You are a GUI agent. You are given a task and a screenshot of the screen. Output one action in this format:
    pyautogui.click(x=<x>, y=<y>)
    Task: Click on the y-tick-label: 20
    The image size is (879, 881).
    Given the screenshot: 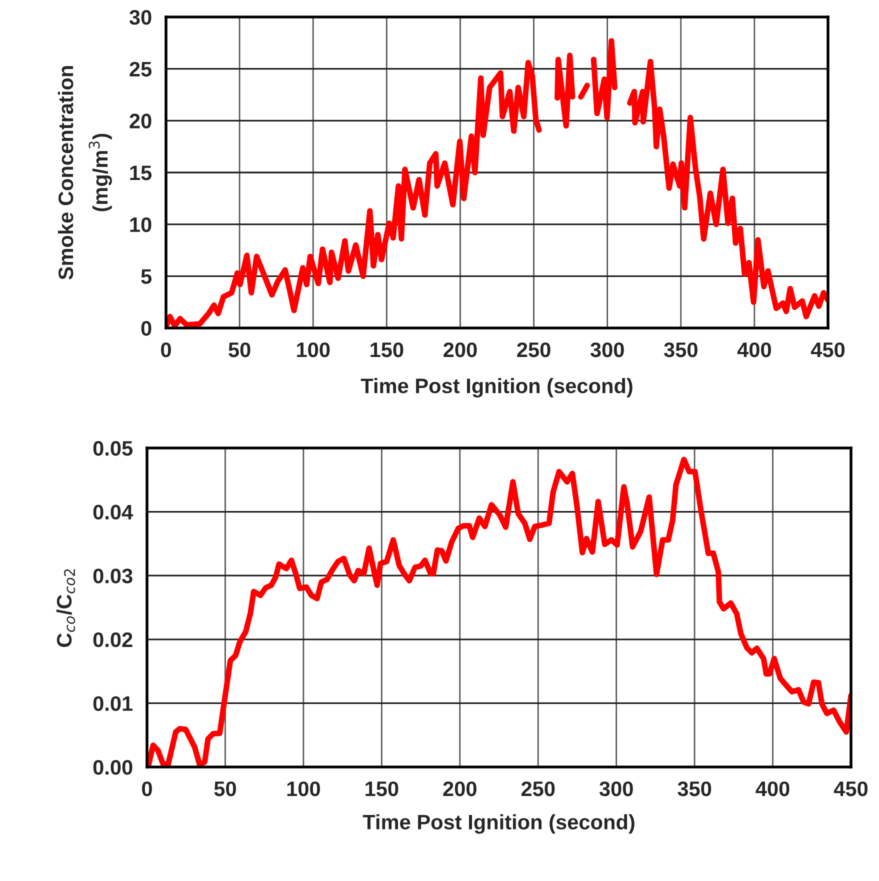 What is the action you would take?
    pyautogui.click(x=141, y=121)
    